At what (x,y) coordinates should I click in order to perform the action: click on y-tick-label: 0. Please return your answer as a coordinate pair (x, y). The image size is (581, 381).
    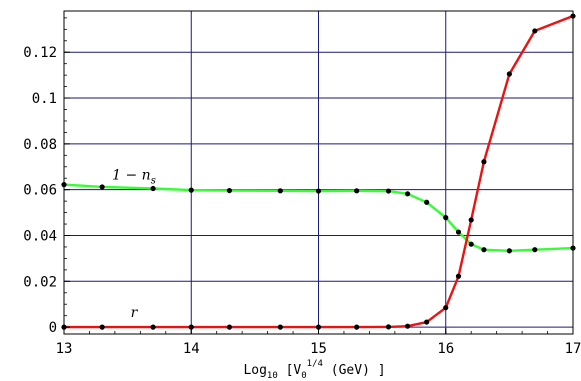
    Looking at the image, I should click on (53, 328).